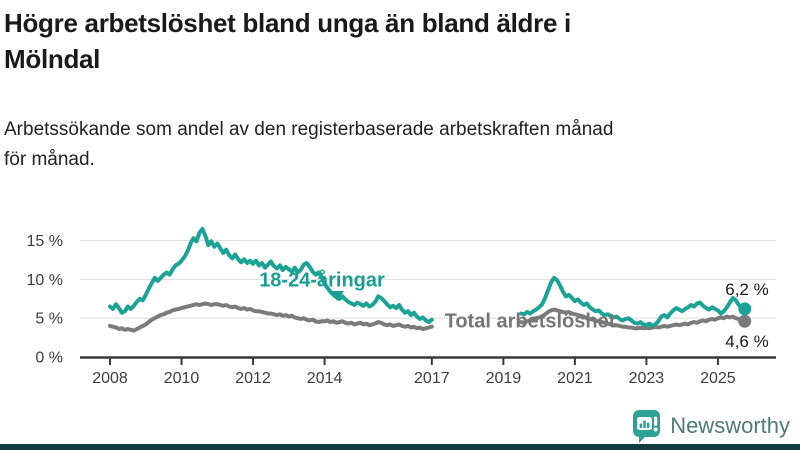  Describe the element at coordinates (747, 289) in the screenshot. I see `end-value-label-young: 6,2 %` at that location.